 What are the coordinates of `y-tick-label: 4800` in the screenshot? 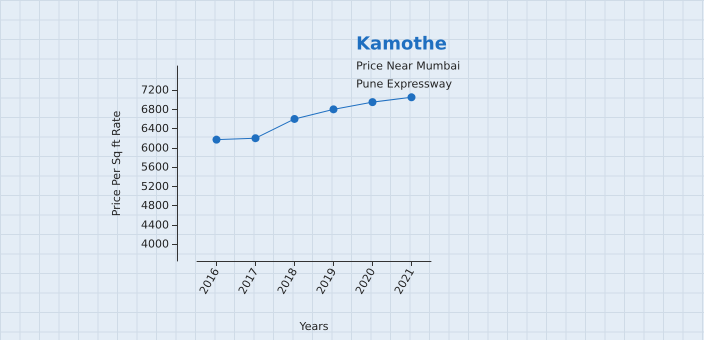 It's located at (155, 205).